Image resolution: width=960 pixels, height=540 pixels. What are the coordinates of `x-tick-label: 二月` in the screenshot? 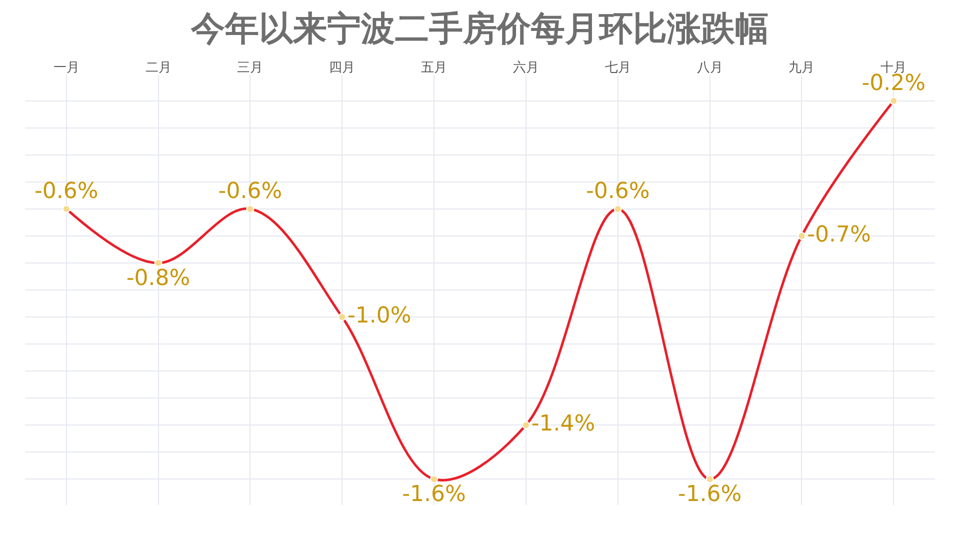 It's located at (158, 68).